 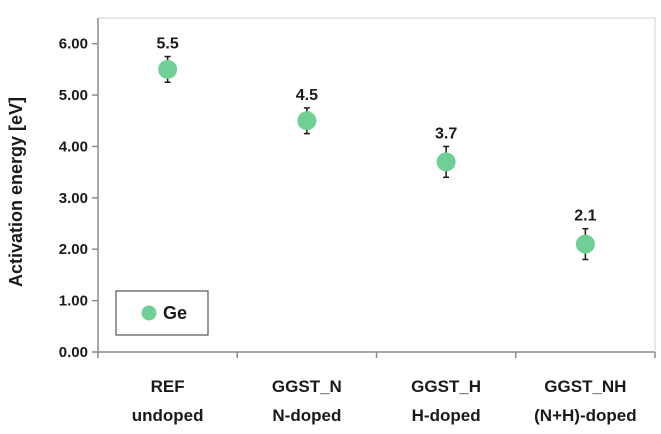 I want to click on y-tick-label: 4.00, so click(x=73, y=146).